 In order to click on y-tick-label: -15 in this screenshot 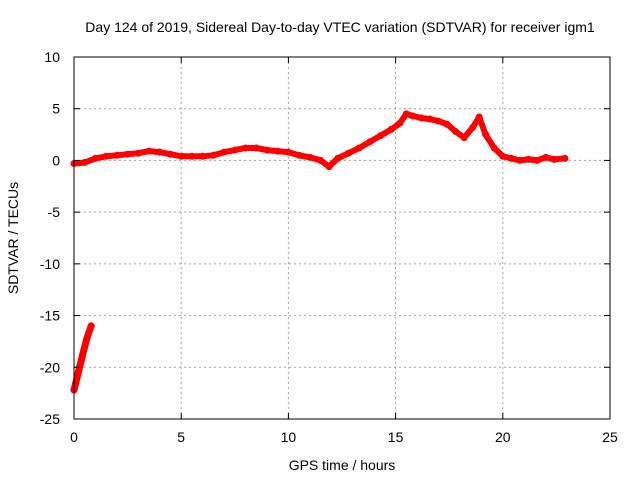, I will do `click(50, 316)`.